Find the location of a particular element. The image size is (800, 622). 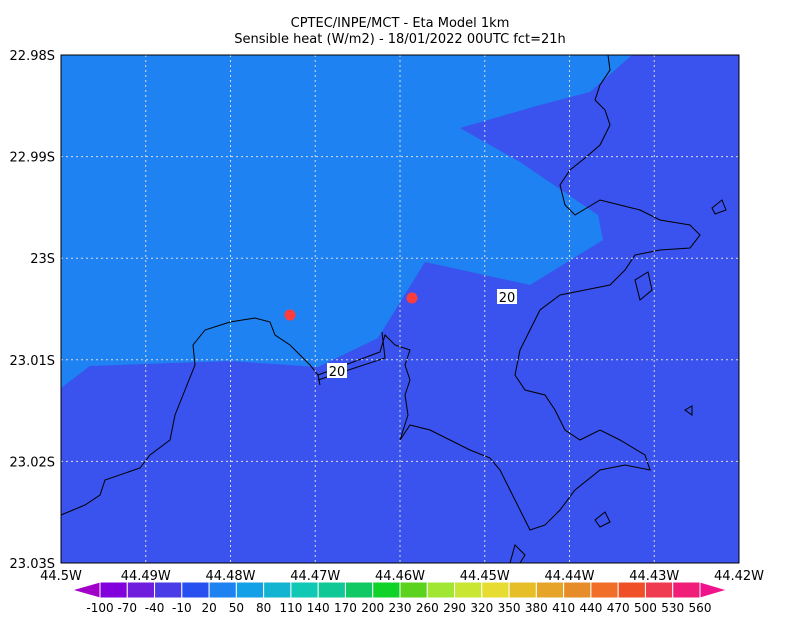

y-axis-label: 22.99S is located at coordinates (32, 158).